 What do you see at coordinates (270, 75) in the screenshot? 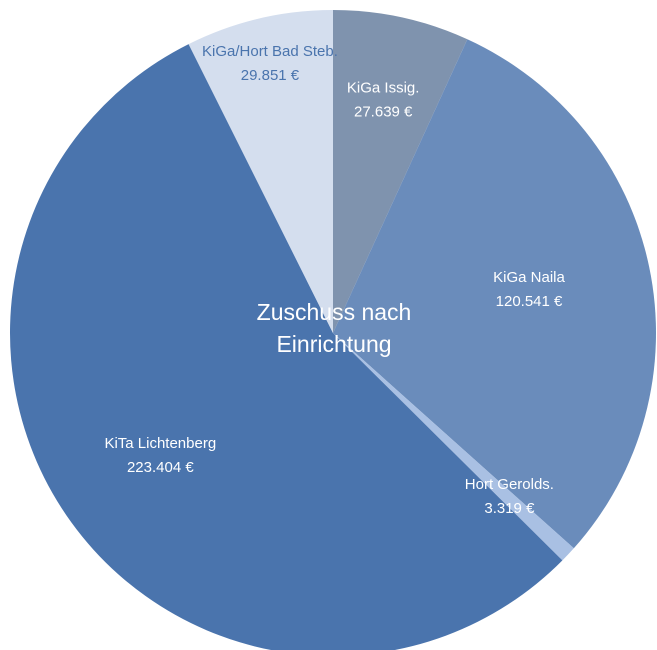
I see `slice-value-label: 29.851 €` at bounding box center [270, 75].